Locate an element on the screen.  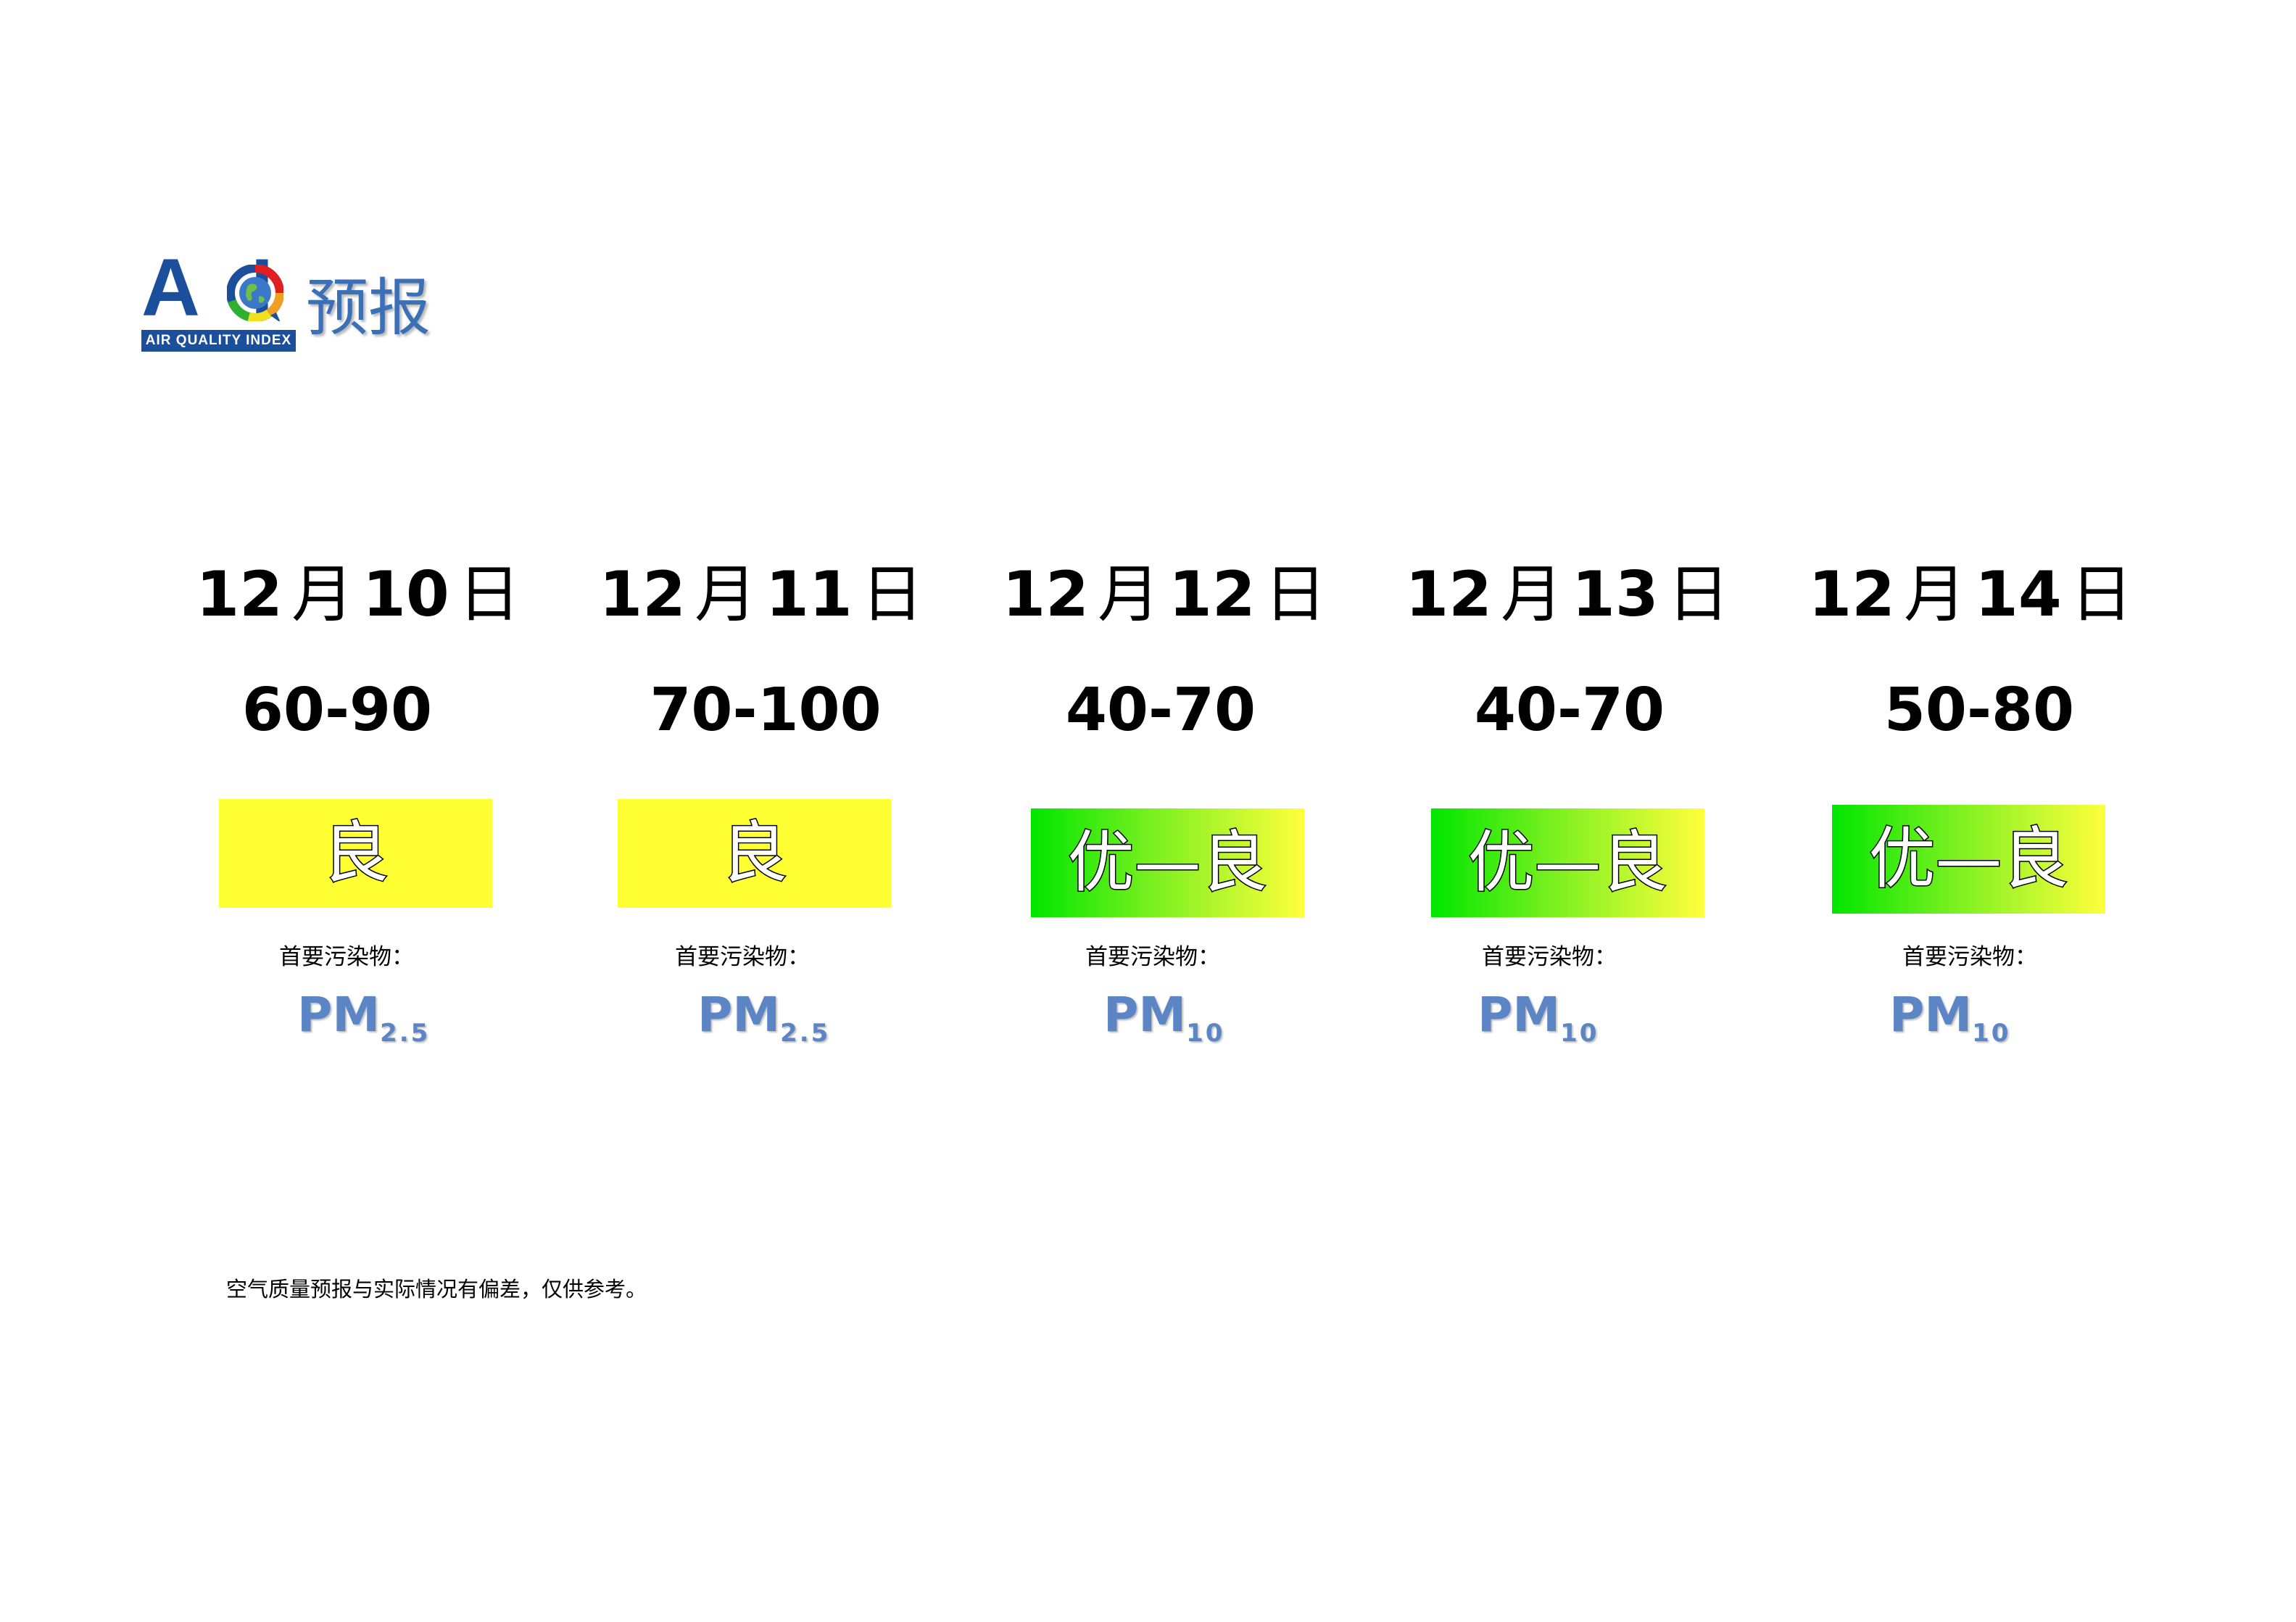
aqi-logo: AI AIR QUALITY INDEX 预报 is located at coordinates (297, 301).